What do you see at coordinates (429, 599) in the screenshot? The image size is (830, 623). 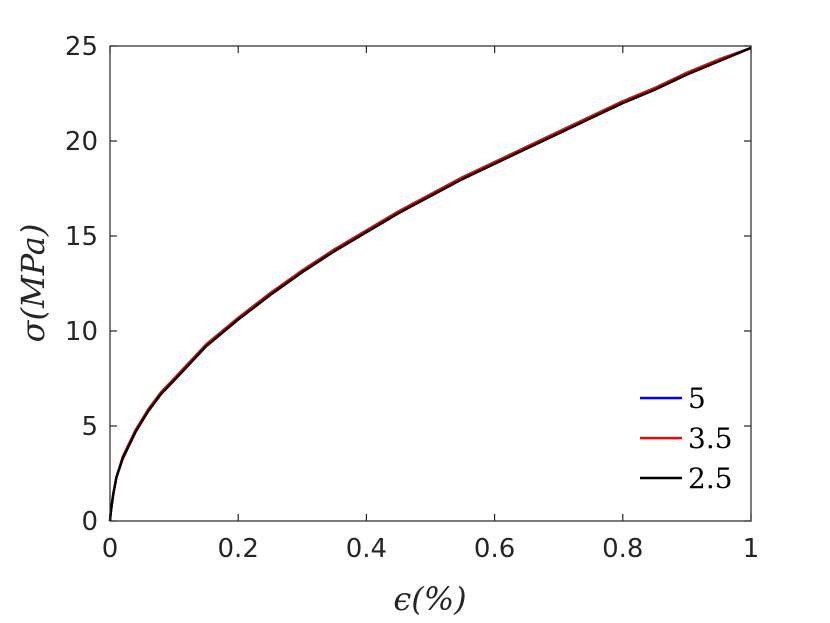 I see `x-axis-label: ϵ(%)` at bounding box center [429, 599].